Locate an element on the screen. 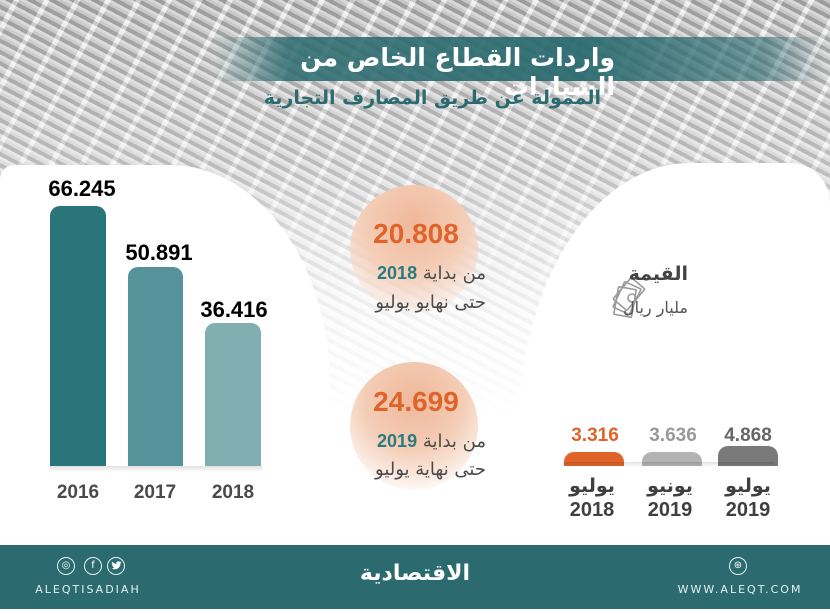 The image size is (830, 614). monthly-bar-jul-2019 is located at coordinates (748, 456).